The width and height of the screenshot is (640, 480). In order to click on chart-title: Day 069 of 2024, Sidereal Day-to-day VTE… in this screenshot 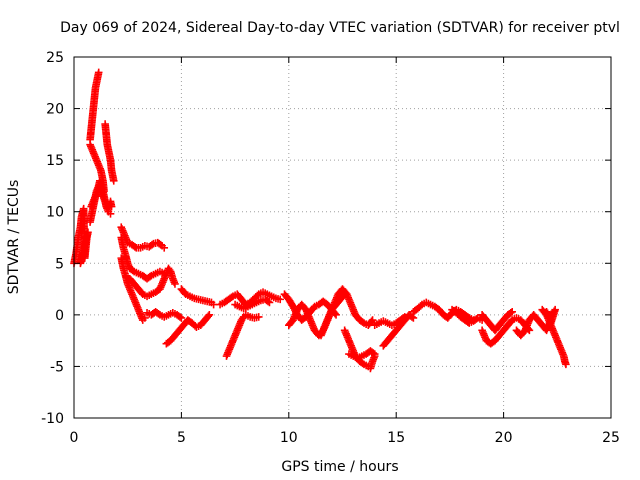, I will do `click(340, 28)`.